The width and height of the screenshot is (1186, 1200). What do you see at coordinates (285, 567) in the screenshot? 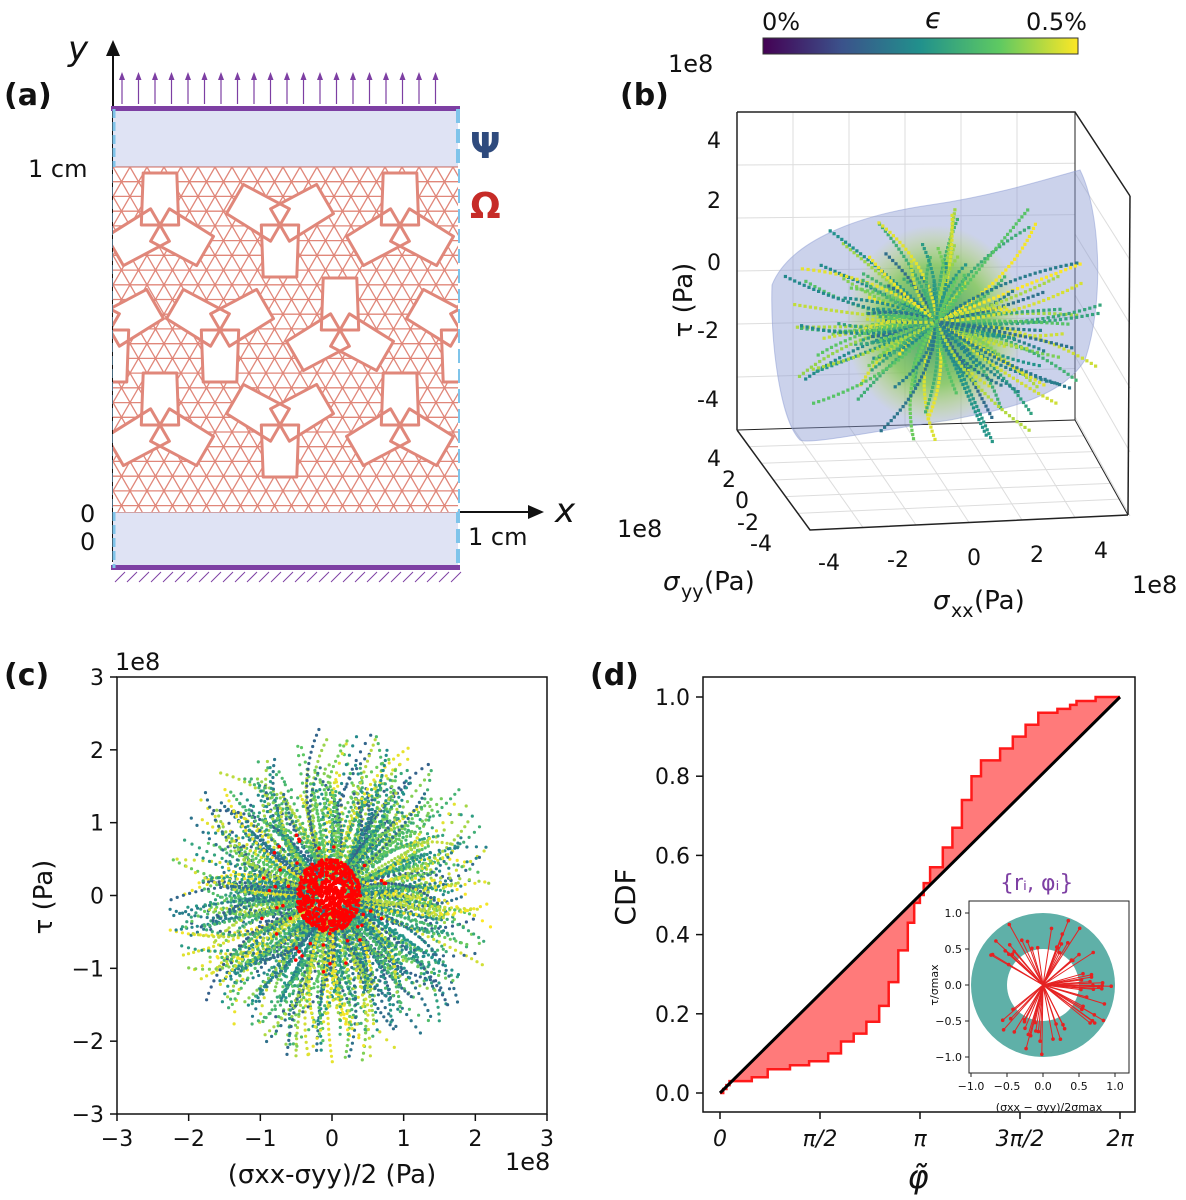
I see `bottom-plate` at bounding box center [285, 567].